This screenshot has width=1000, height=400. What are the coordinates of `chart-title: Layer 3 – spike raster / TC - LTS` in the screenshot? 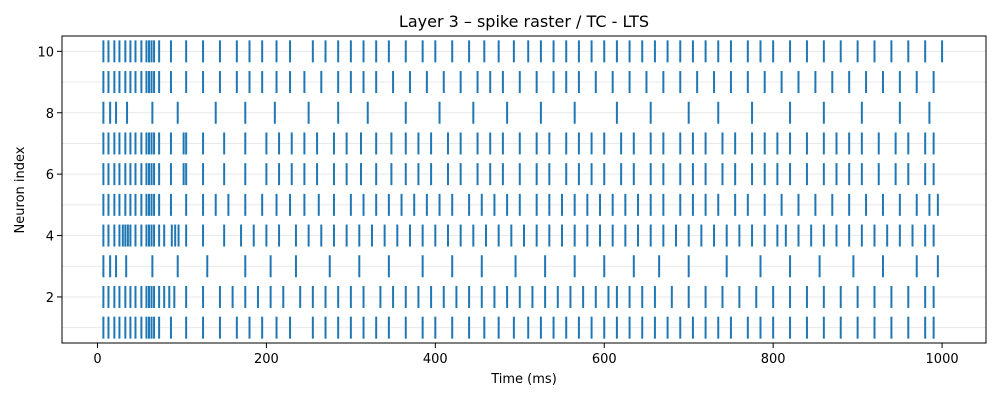 It's located at (524, 21).